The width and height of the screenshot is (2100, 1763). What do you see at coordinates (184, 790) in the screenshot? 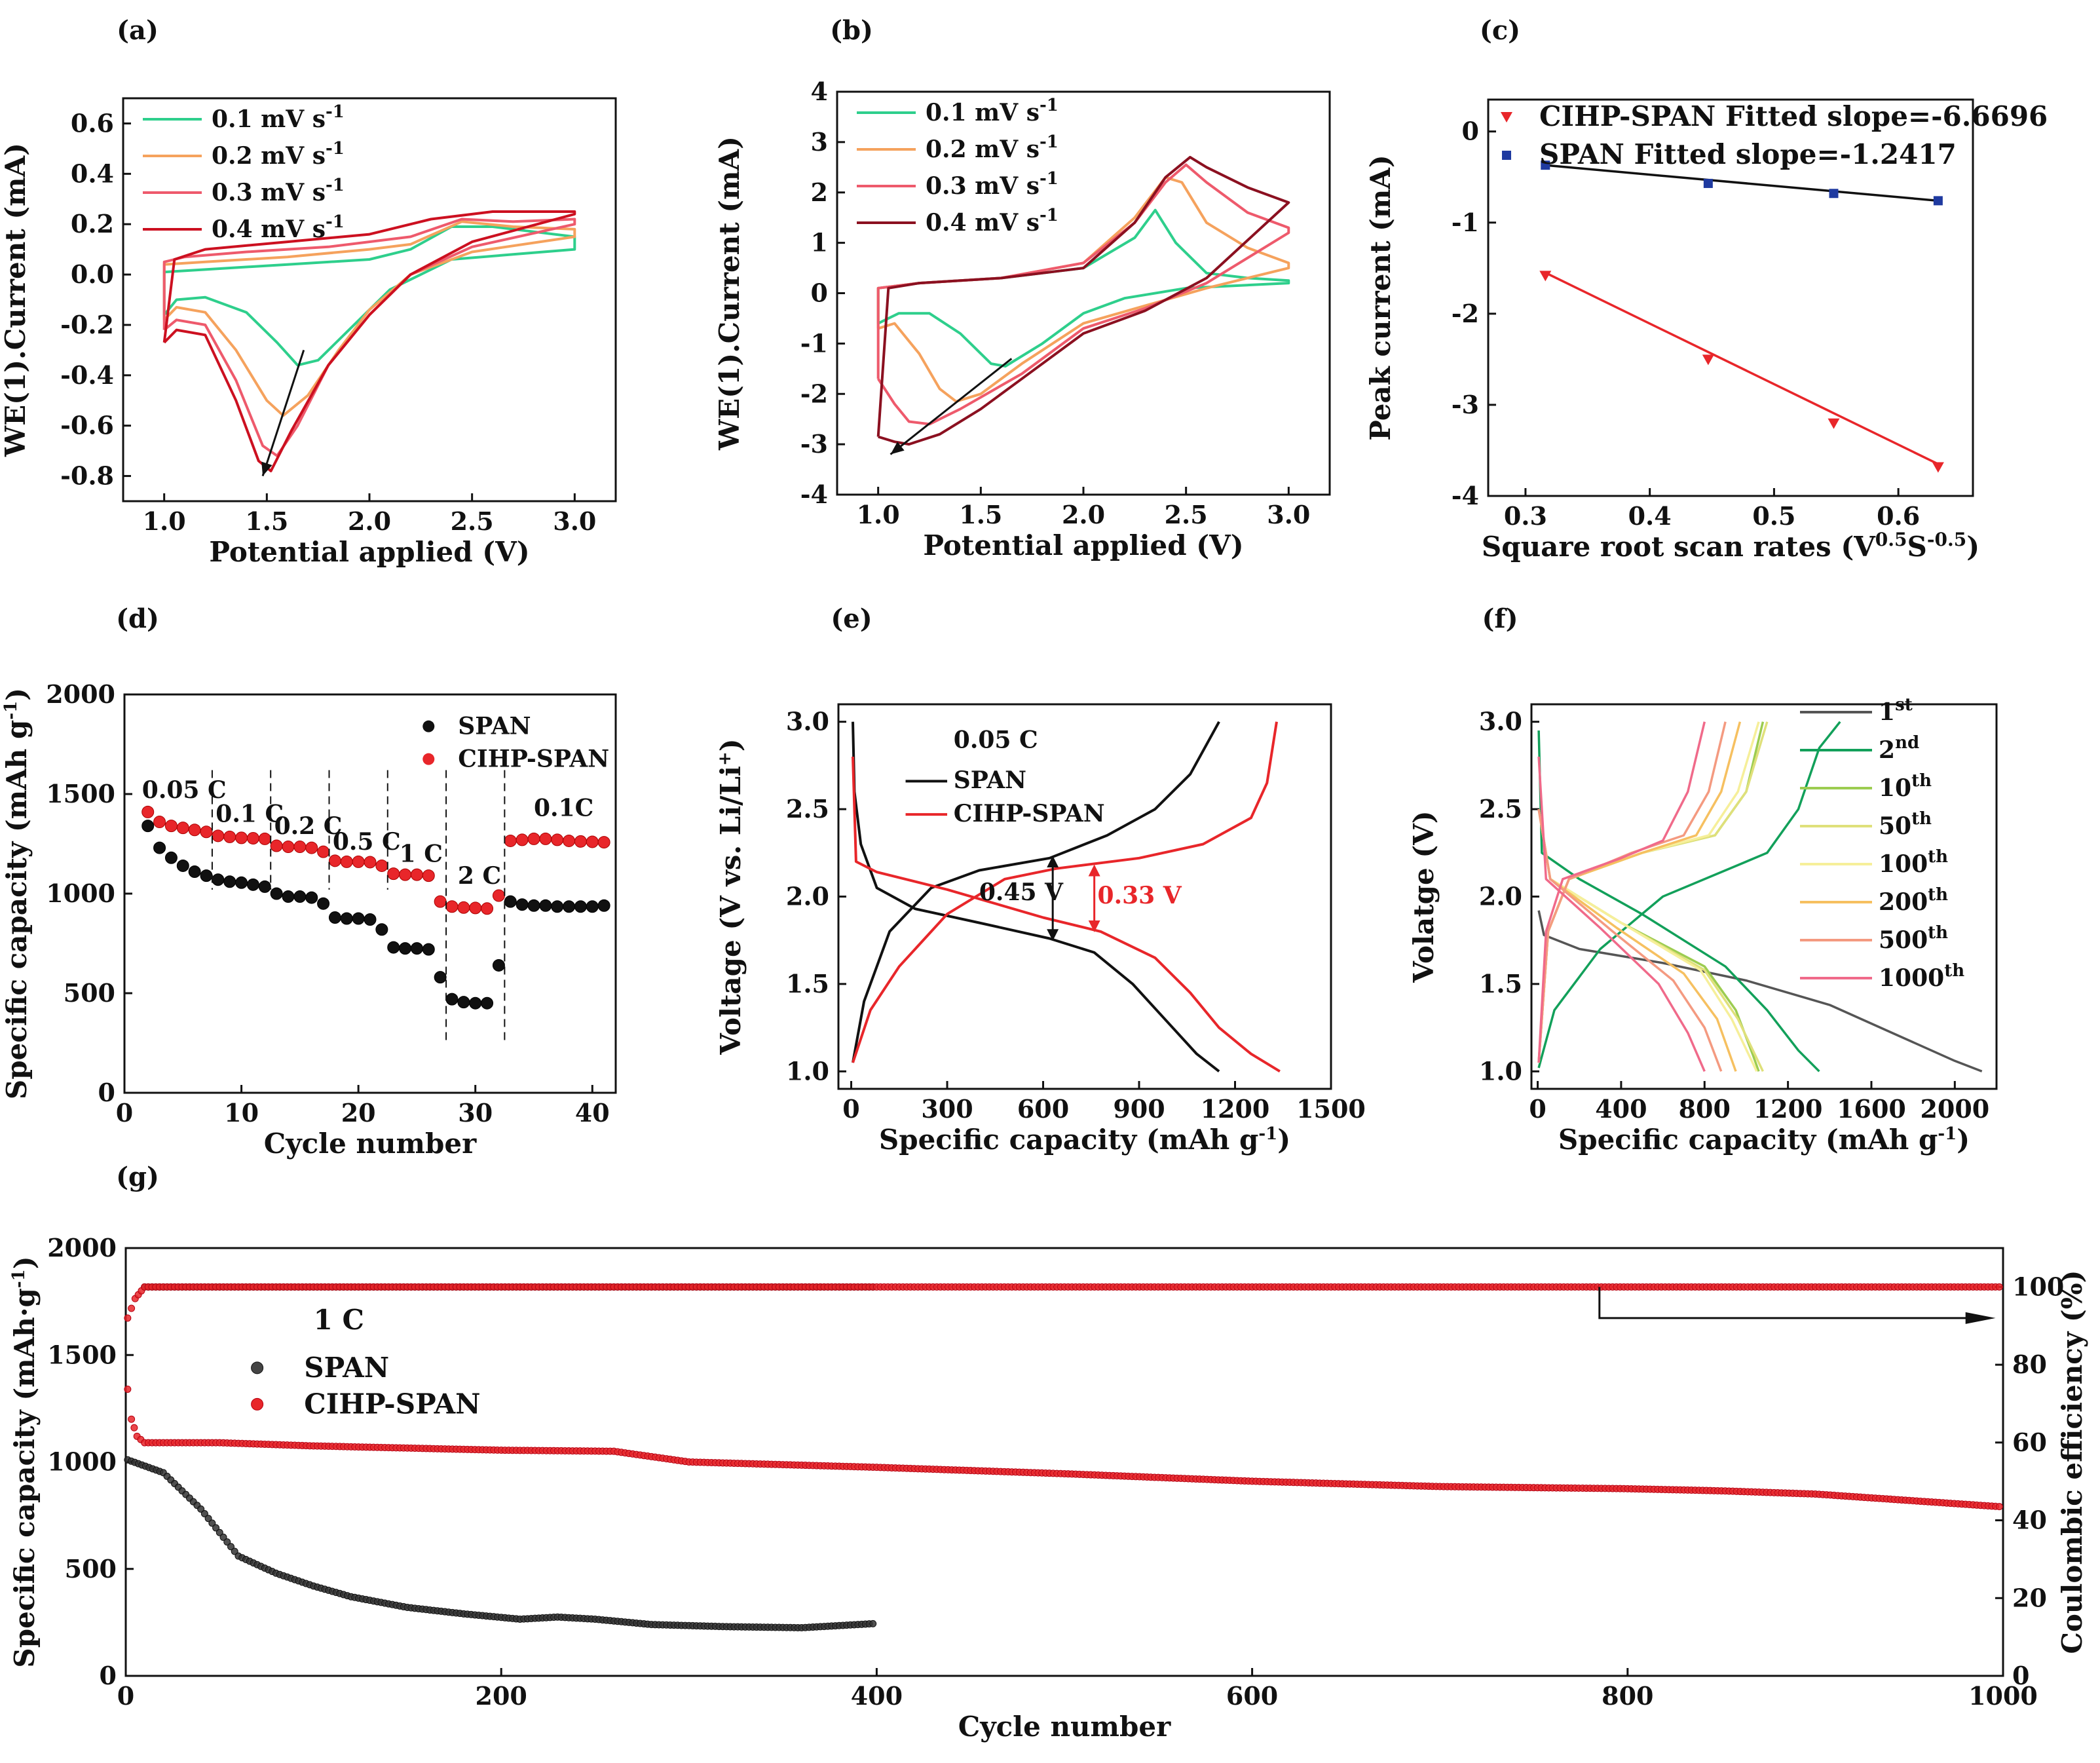
I see `rate-label: 0.05 C` at bounding box center [184, 790].